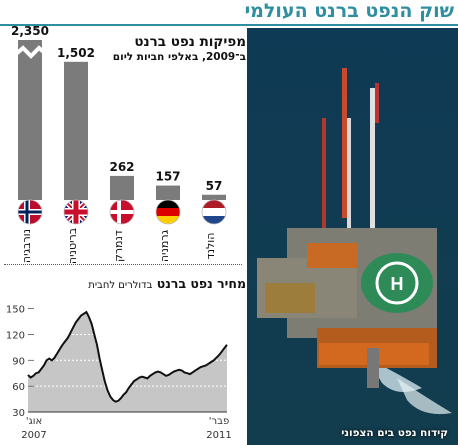  I want to click on category-label: בריטניה, so click(72, 246).